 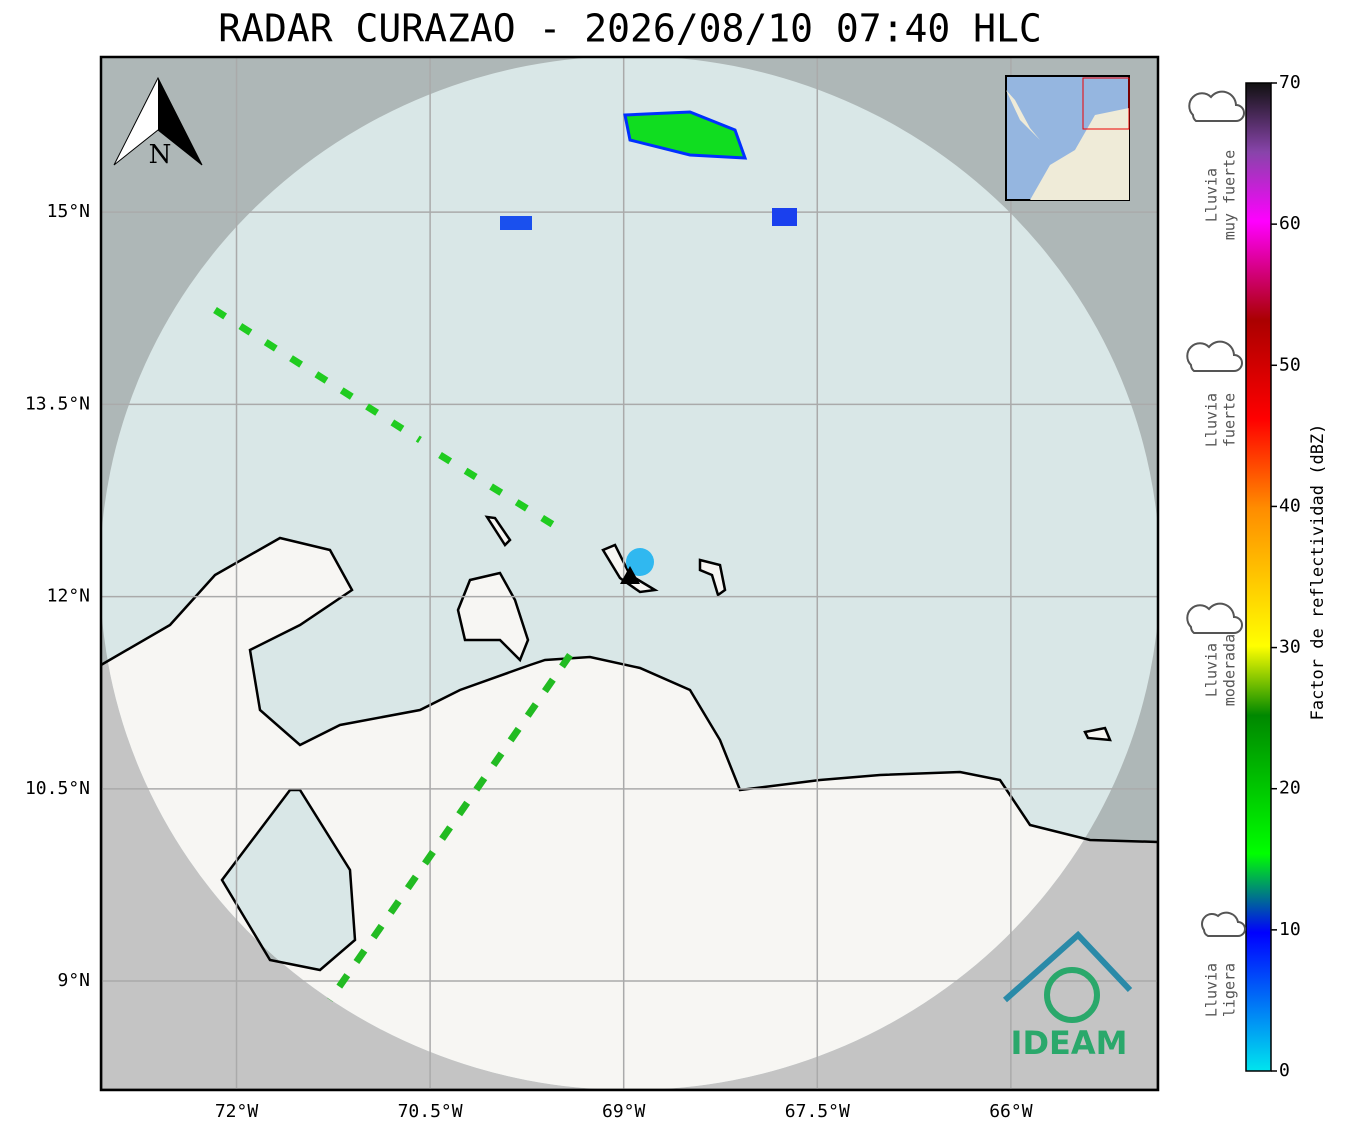 I want to click on legend-icons, so click(x=1216, y=513).